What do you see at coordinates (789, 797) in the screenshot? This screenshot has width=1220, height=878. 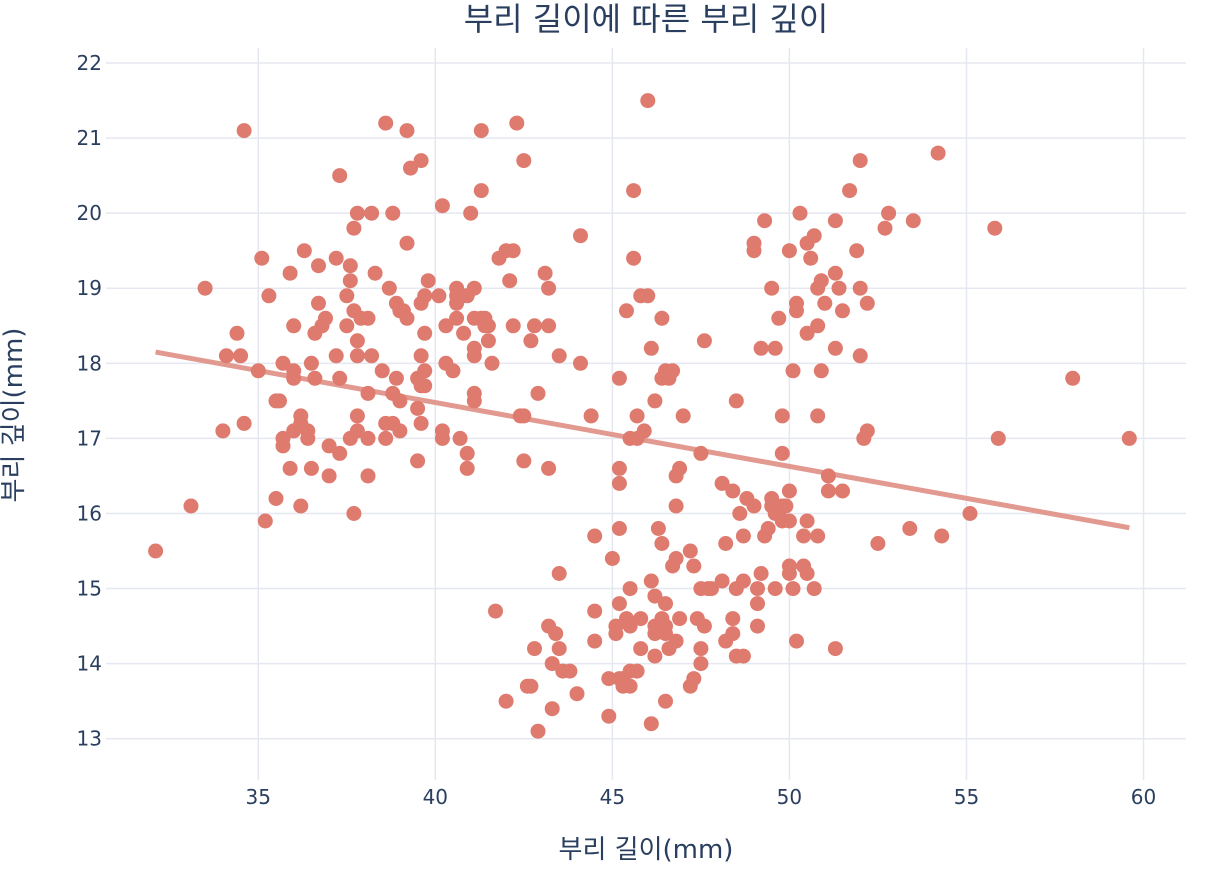 I see `x-tick-label: 50` at bounding box center [789, 797].